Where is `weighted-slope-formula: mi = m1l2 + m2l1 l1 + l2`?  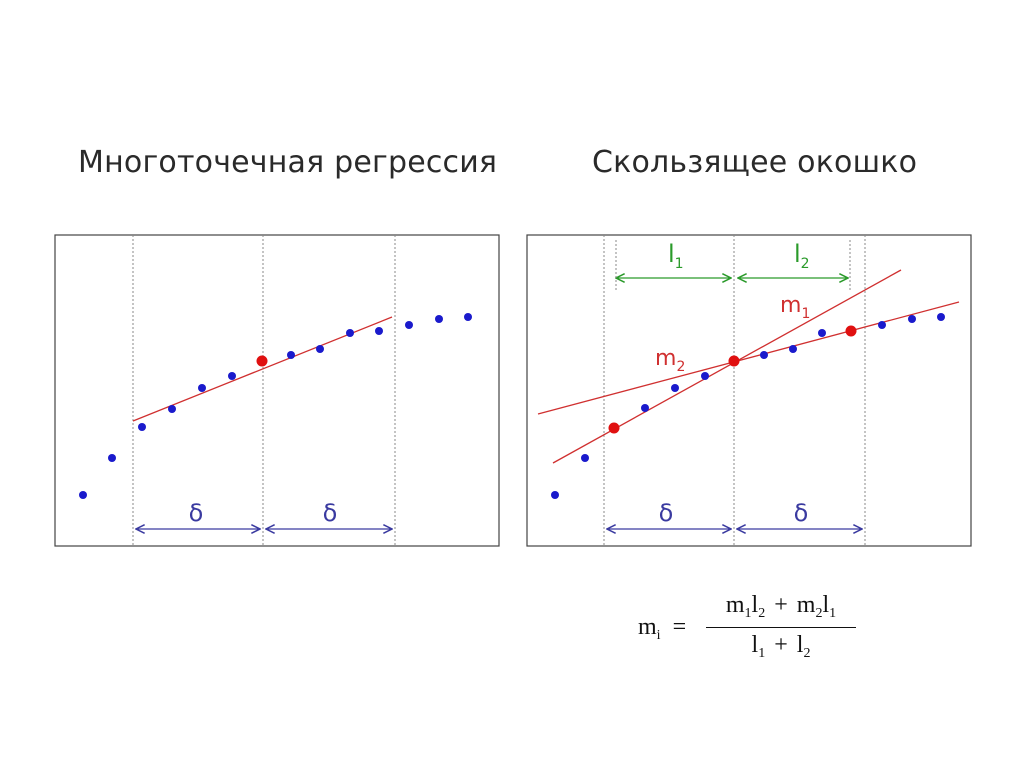
weighted-slope-formula: mi = m1l2 + m2l1 l1 + l2 is located at coordinates (758, 632).